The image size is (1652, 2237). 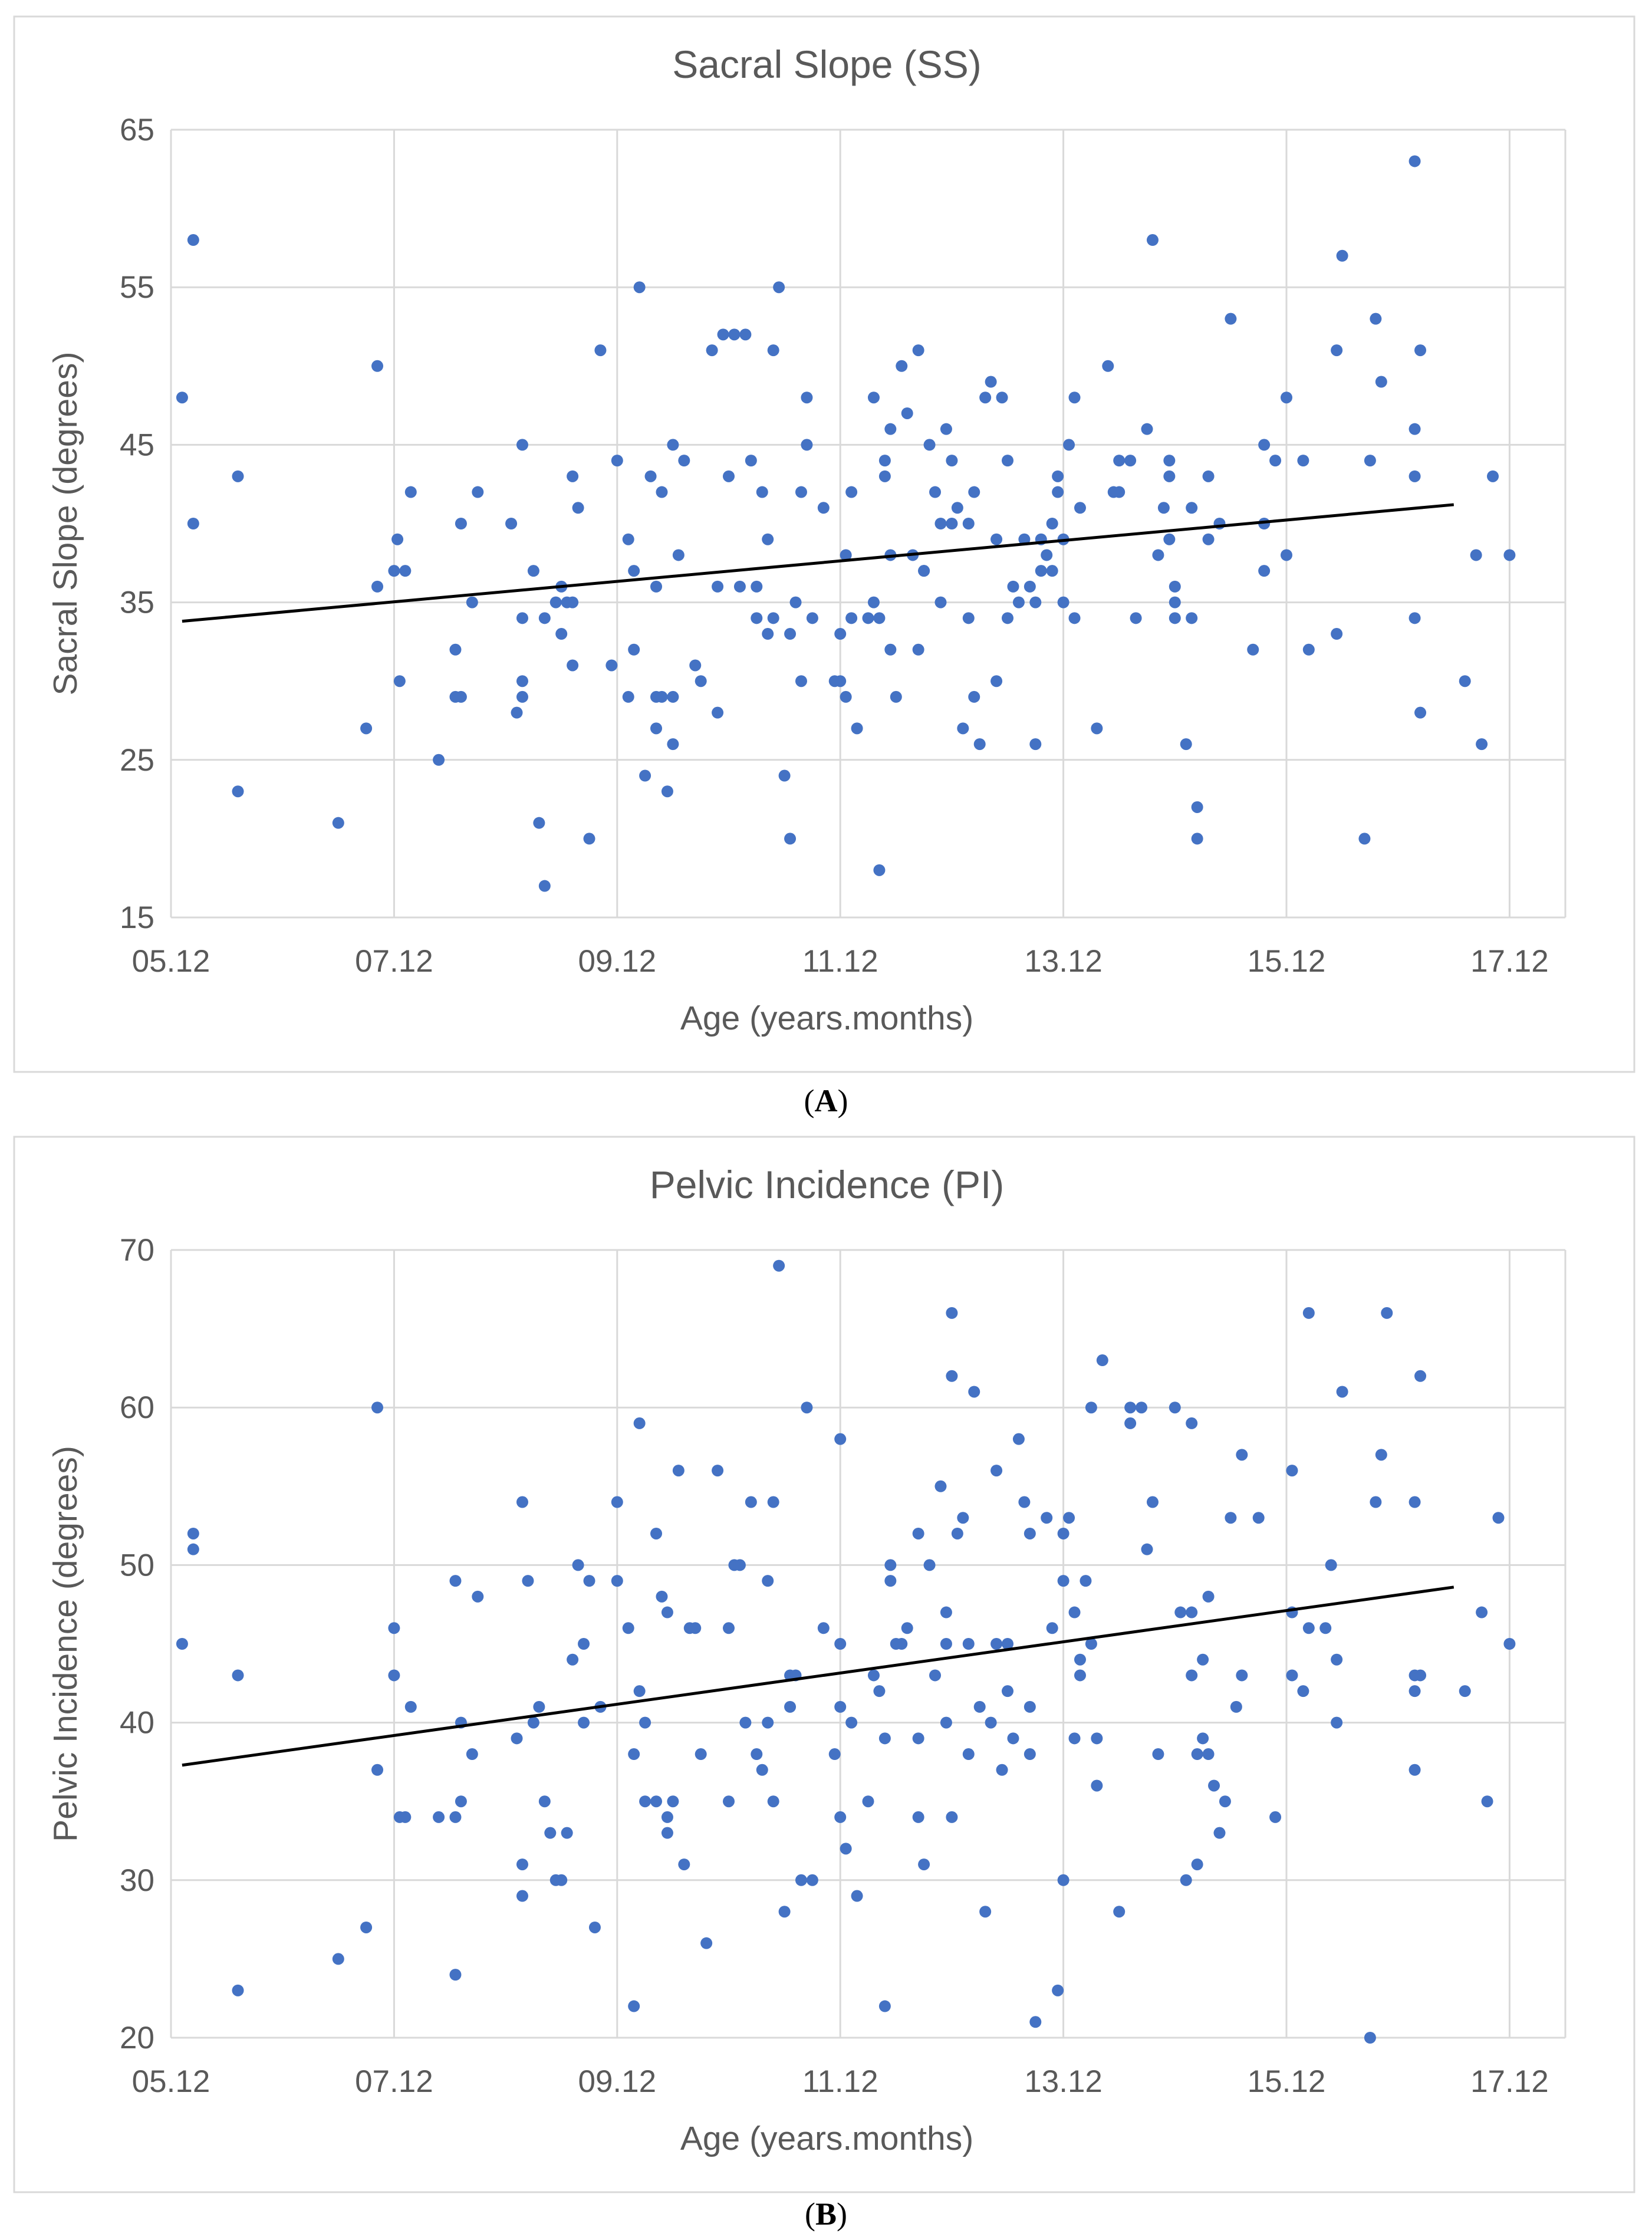 I want to click on y-tick-label: 70, so click(x=137, y=1250).